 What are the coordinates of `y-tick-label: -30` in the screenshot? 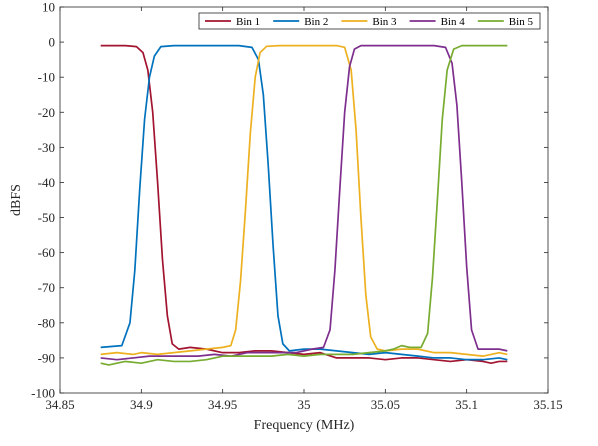 It's located at (46, 147).